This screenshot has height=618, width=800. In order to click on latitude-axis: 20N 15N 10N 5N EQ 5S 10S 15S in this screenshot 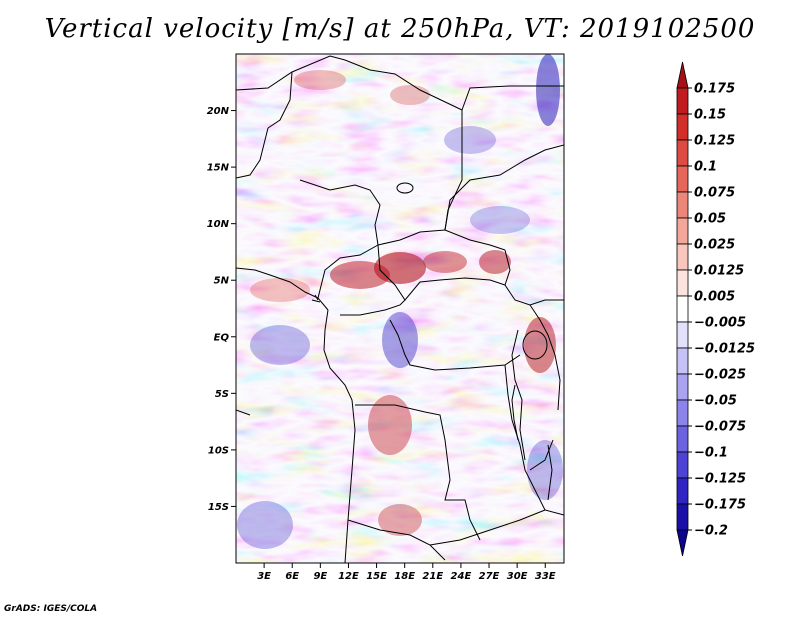, I will do `click(221, 309)`.